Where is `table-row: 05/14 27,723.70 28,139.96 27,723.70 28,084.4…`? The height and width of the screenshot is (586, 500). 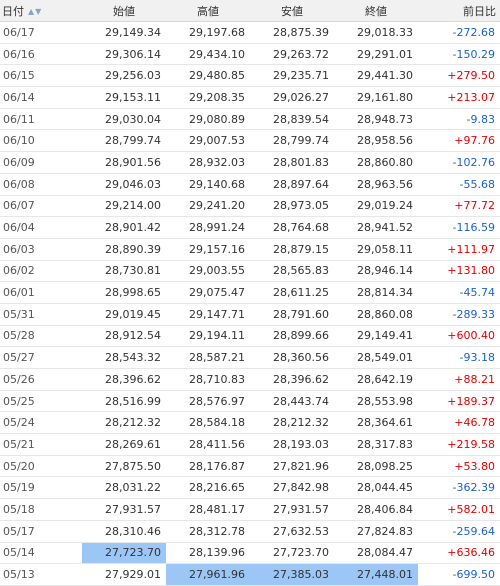 table-row: 05/14 27,723.70 28,139.96 27,723.70 28,084.4… is located at coordinates (250, 553).